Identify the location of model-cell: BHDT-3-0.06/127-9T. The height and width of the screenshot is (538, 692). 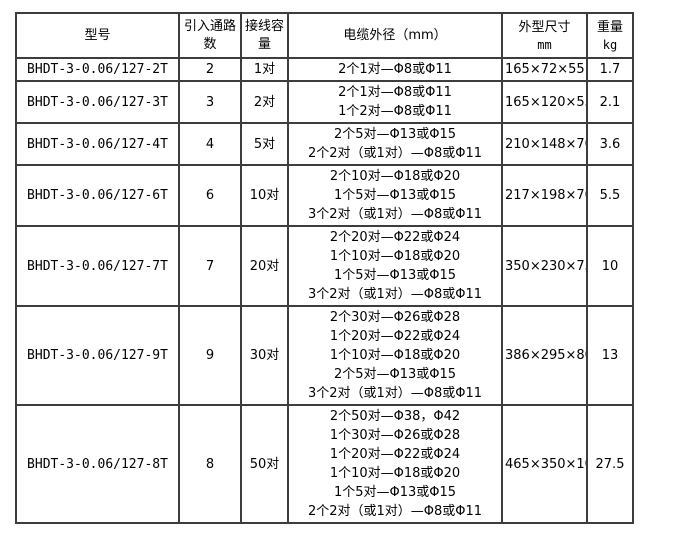
(97, 355).